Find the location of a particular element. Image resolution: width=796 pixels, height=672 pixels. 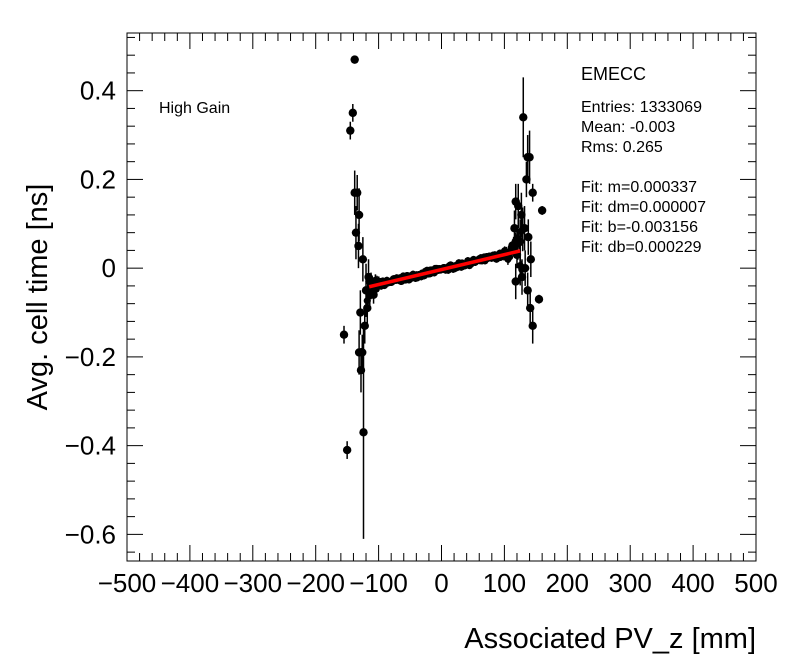

x-tick-label: 400 is located at coordinates (692, 583).